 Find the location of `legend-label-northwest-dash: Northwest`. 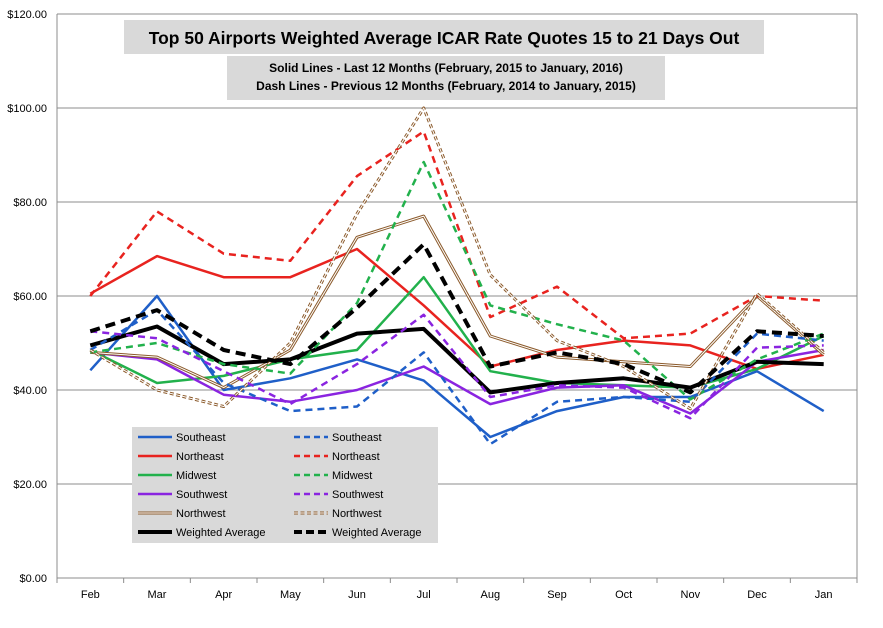

legend-label-northwest-dash: Northwest is located at coordinates (357, 514).